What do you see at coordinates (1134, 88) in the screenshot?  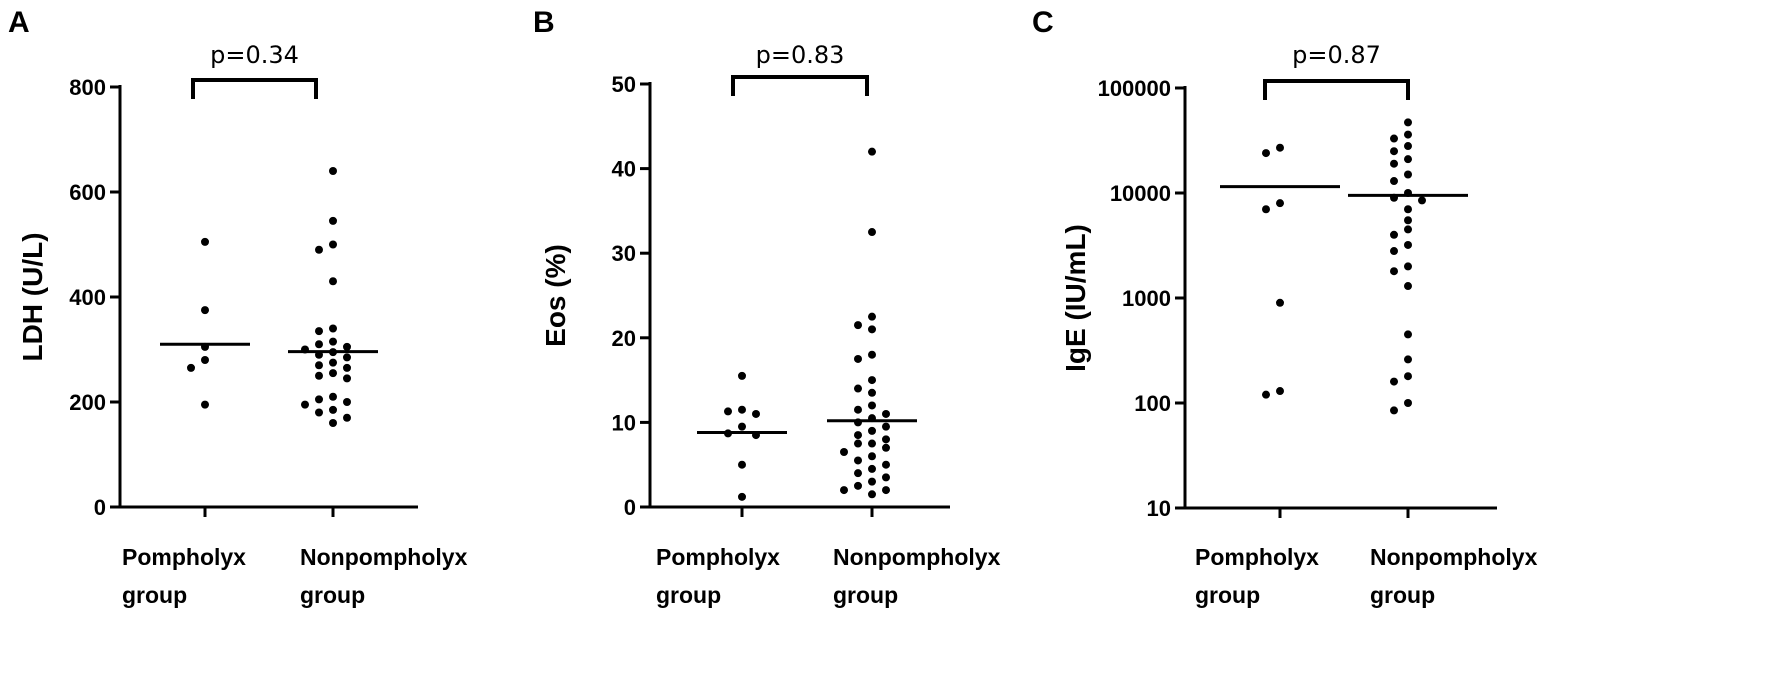 I see `y-tick-label: 100000` at bounding box center [1134, 88].